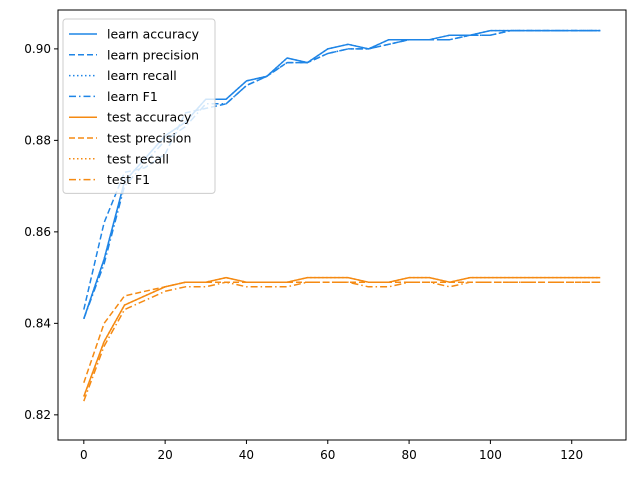 Image resolution: width=640 pixels, height=480 pixels. What do you see at coordinates (37, 232) in the screenshot?
I see `y-tick-label: 0.86` at bounding box center [37, 232].